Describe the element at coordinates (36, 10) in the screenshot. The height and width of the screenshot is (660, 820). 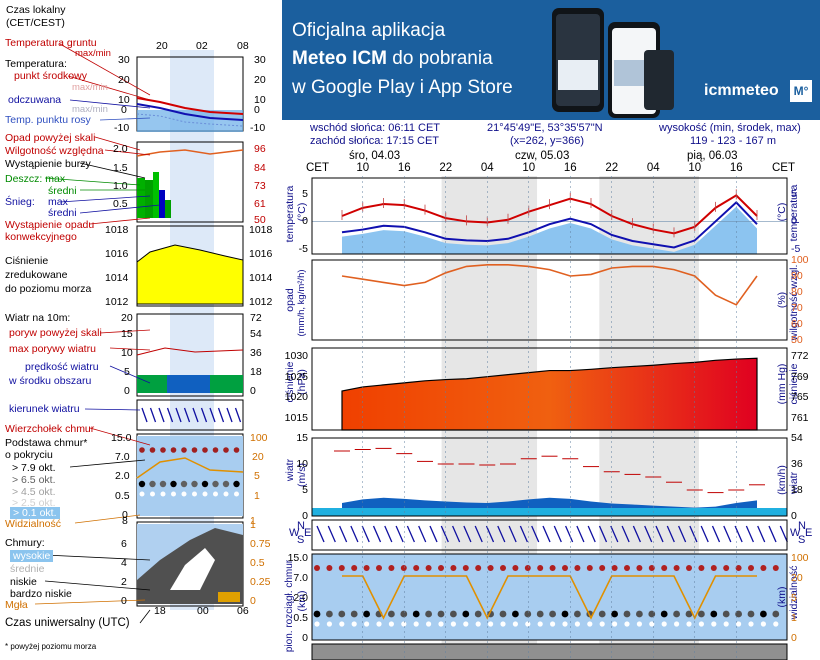
I see `local-time-label: Czas lokalny` at that location.